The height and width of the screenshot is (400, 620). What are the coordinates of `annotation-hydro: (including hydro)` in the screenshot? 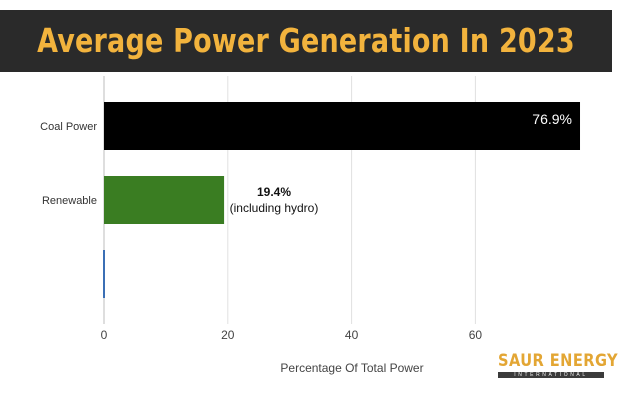 It's located at (274, 208).